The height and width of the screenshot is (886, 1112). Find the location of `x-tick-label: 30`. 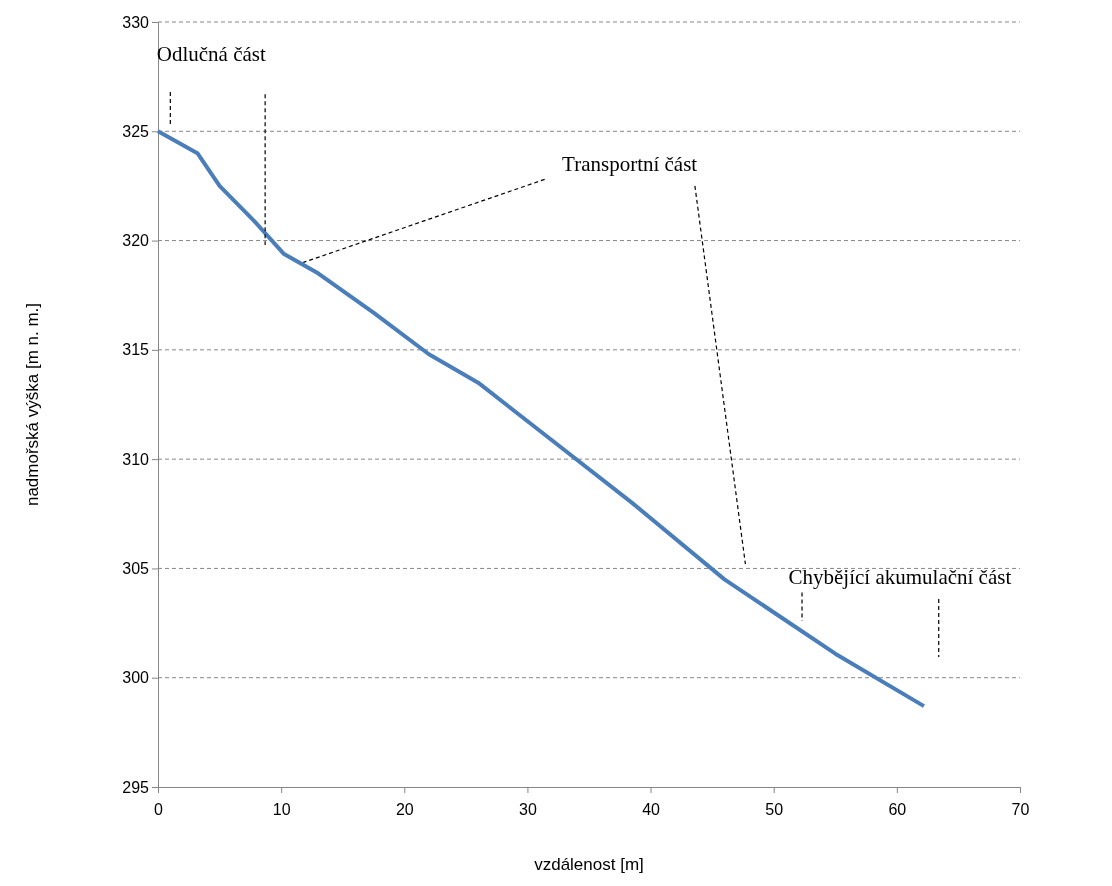

x-tick-label: 30 is located at coordinates (528, 810).